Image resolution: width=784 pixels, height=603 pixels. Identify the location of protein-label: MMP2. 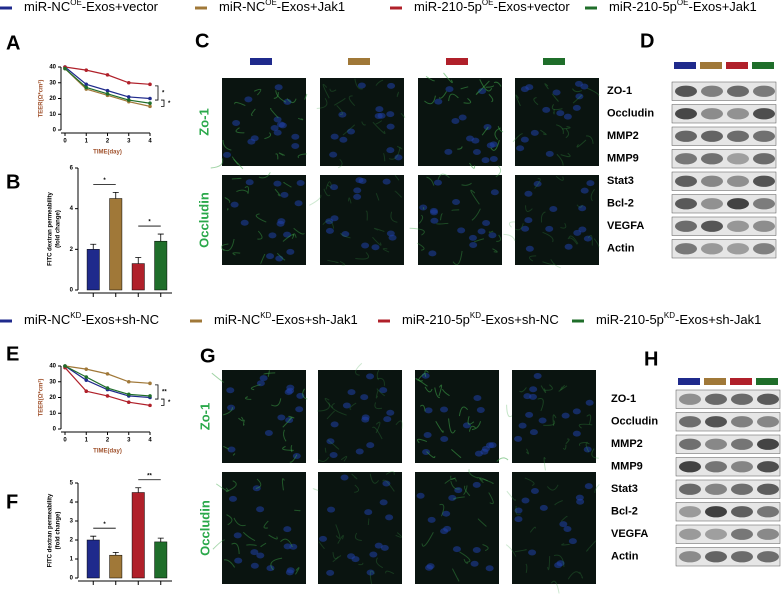
(627, 444).